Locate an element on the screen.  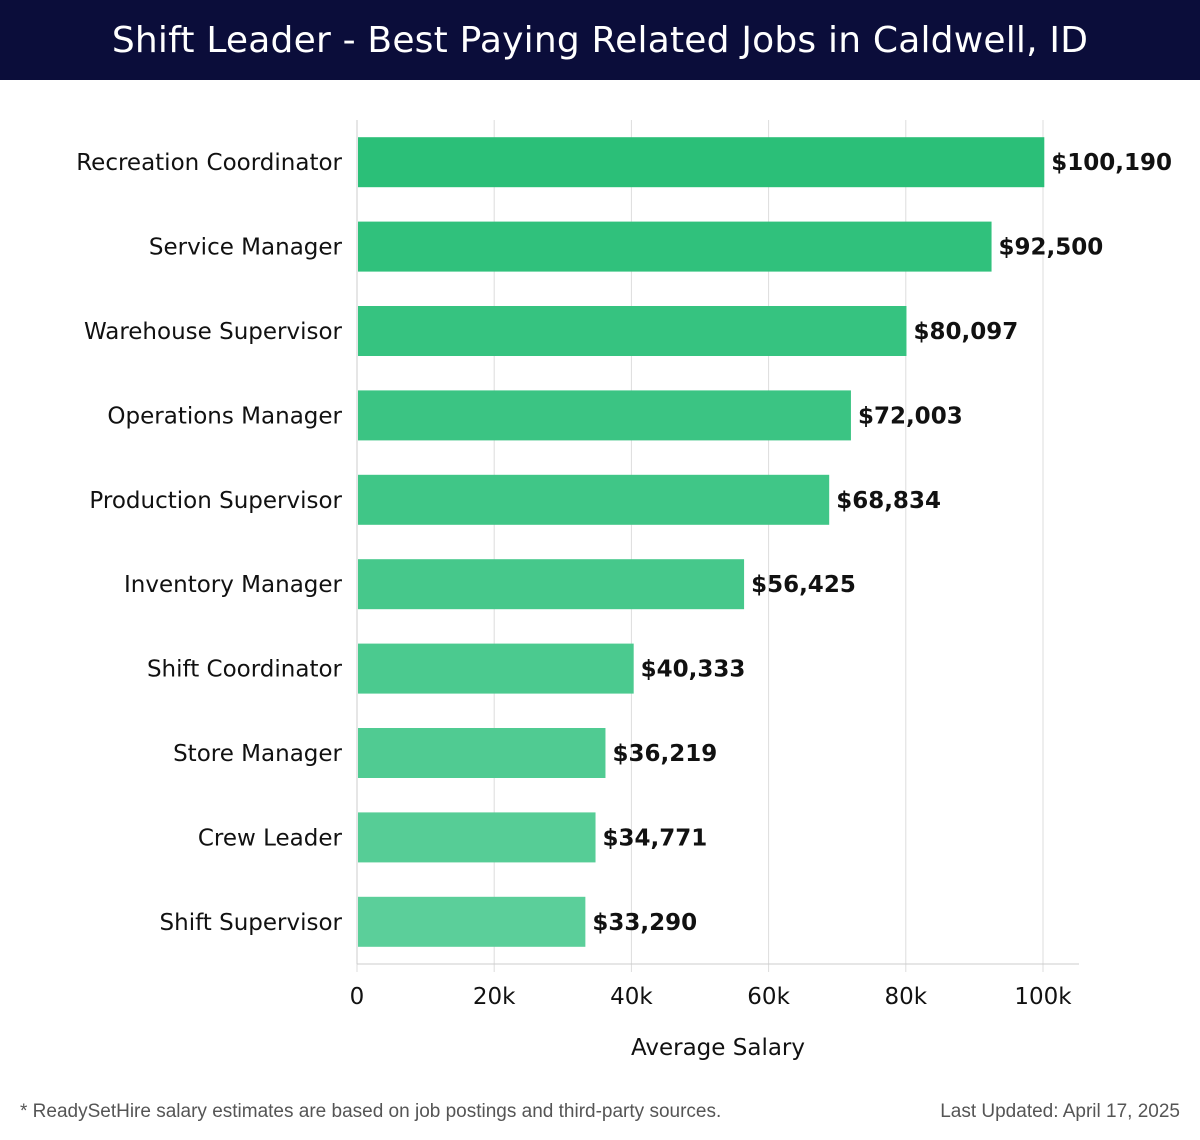
x-tick-label: 40k is located at coordinates (631, 997).